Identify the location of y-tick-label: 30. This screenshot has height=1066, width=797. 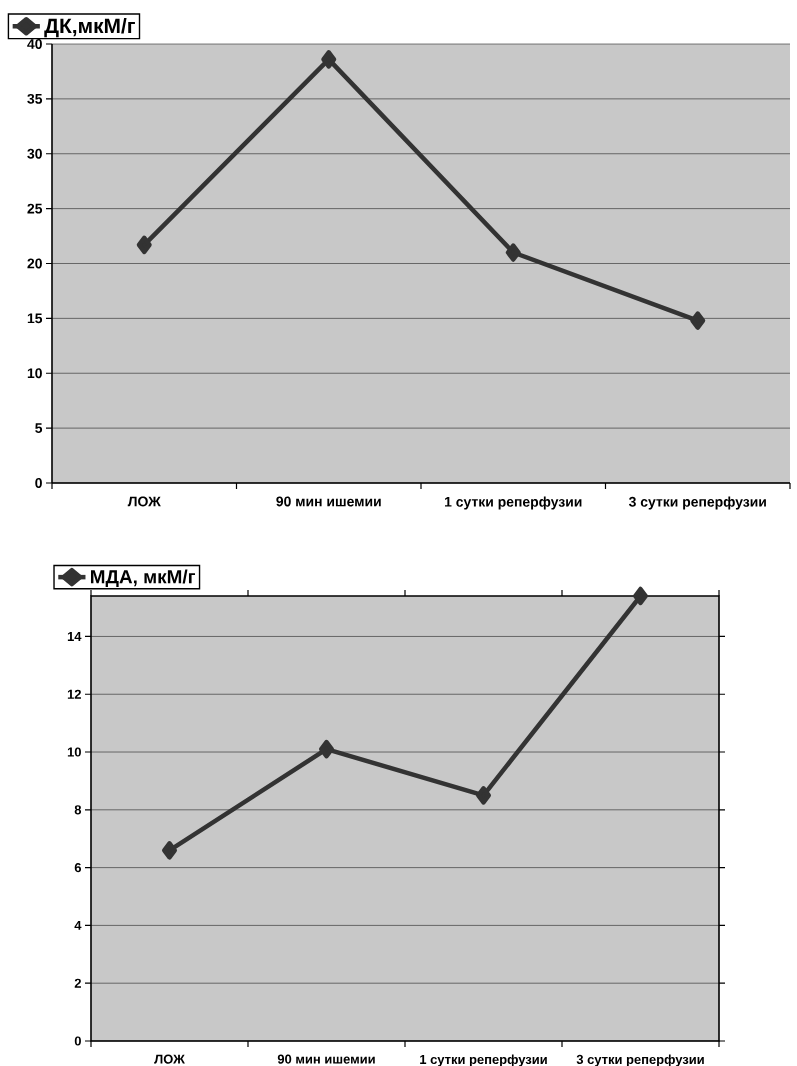
(34, 153).